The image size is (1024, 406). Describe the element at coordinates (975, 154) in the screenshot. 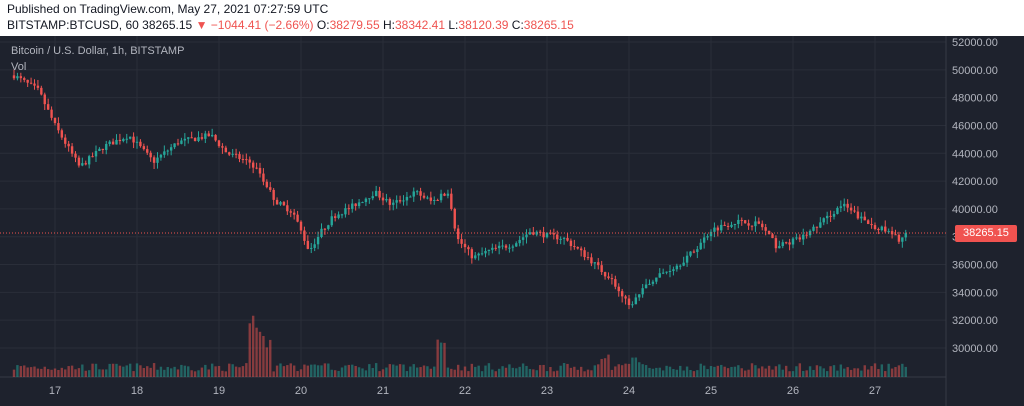

I see `y-tick-label: 44000.00` at that location.